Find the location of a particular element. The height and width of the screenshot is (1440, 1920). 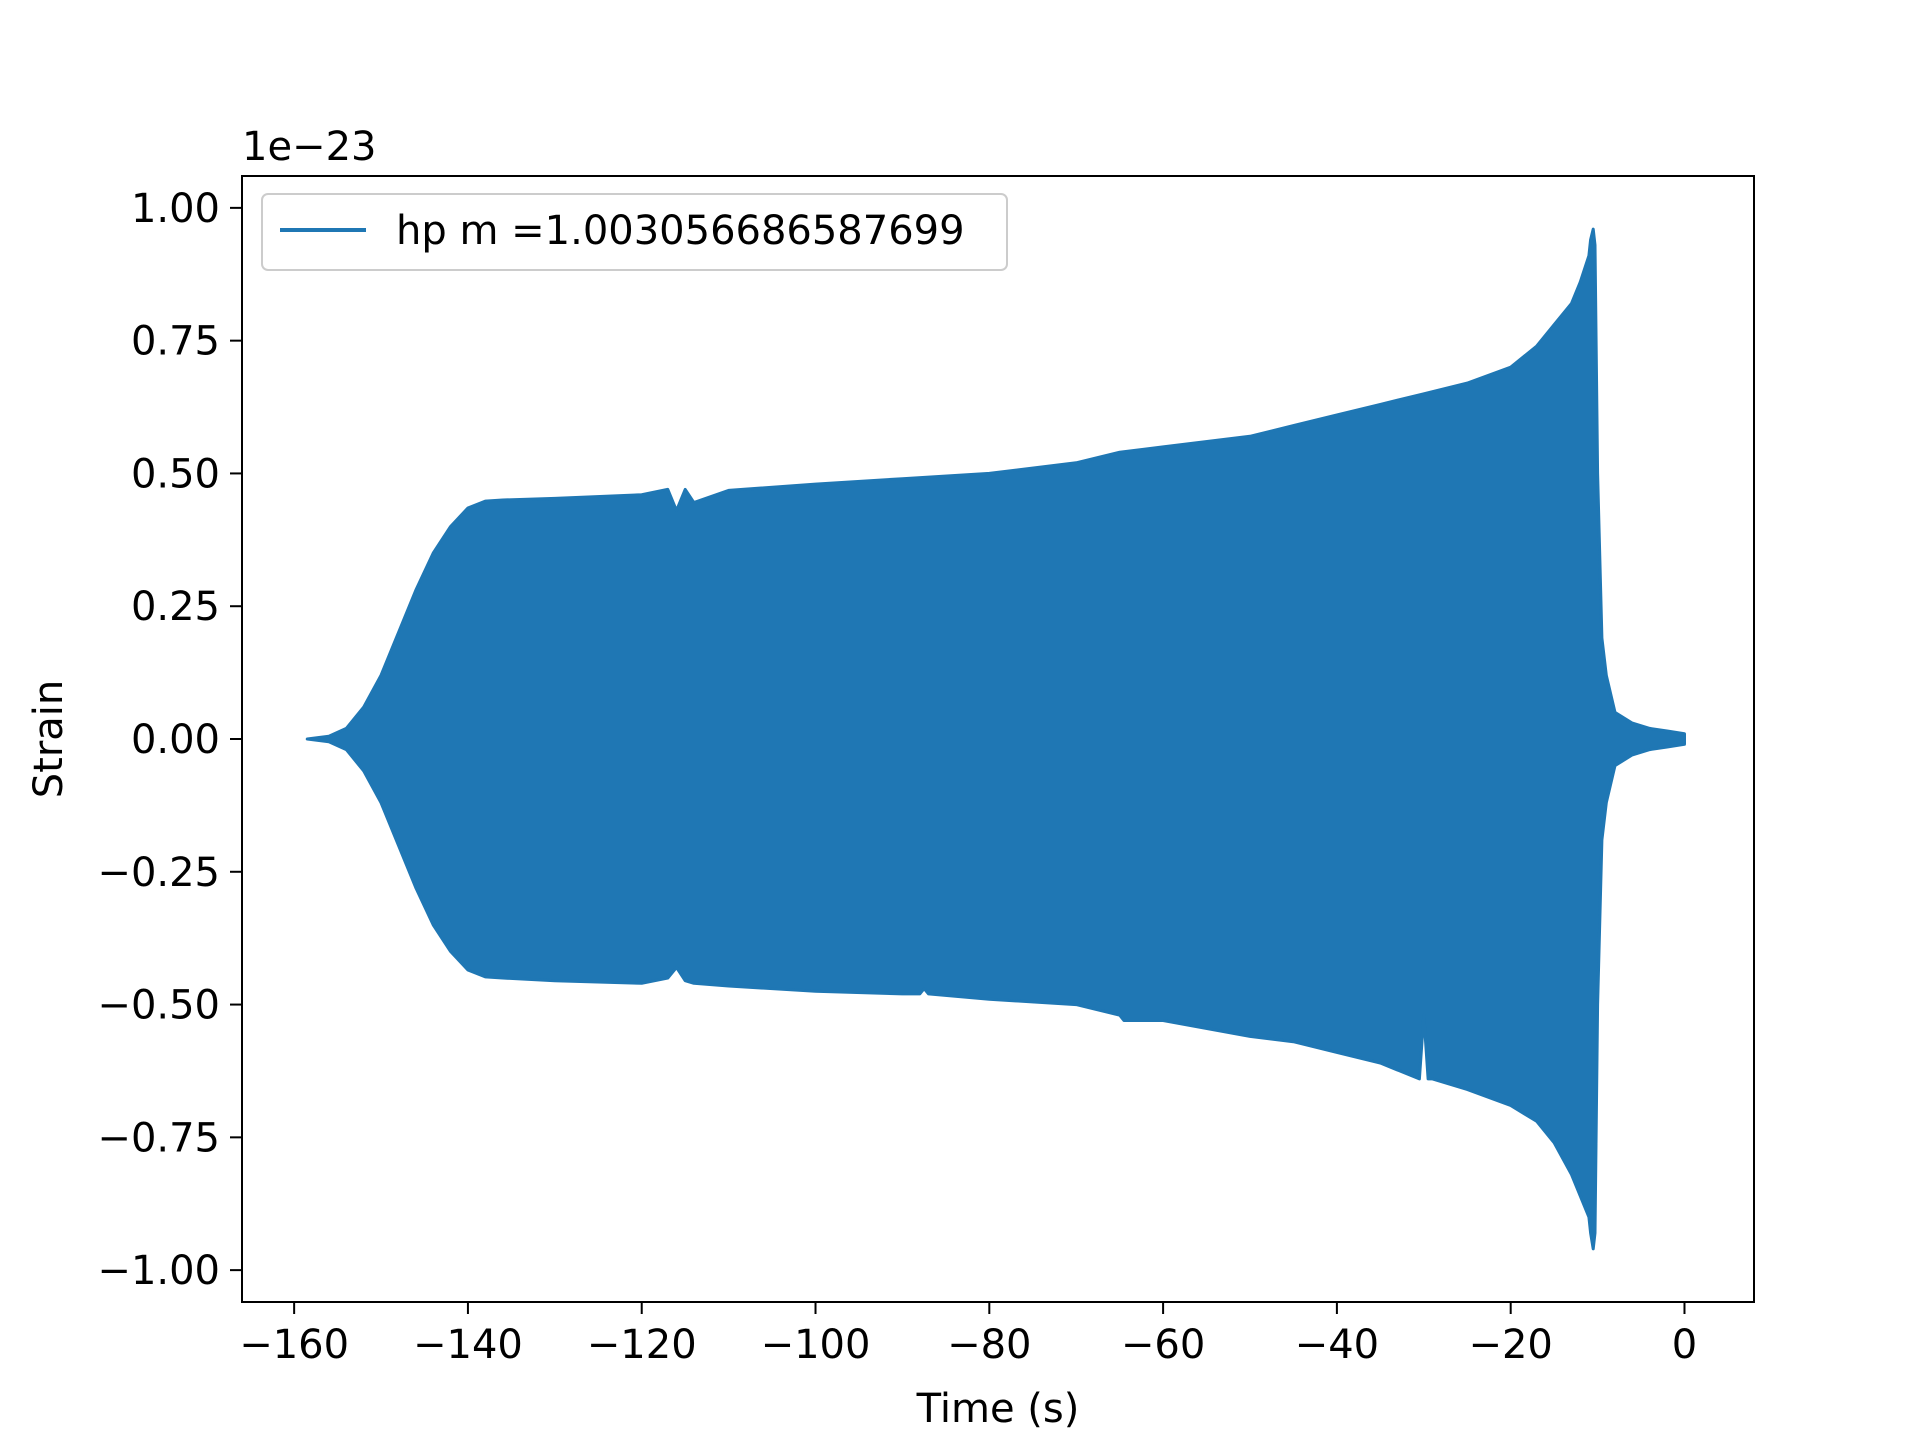

x-tick-label: 0 is located at coordinates (1684, 1345).